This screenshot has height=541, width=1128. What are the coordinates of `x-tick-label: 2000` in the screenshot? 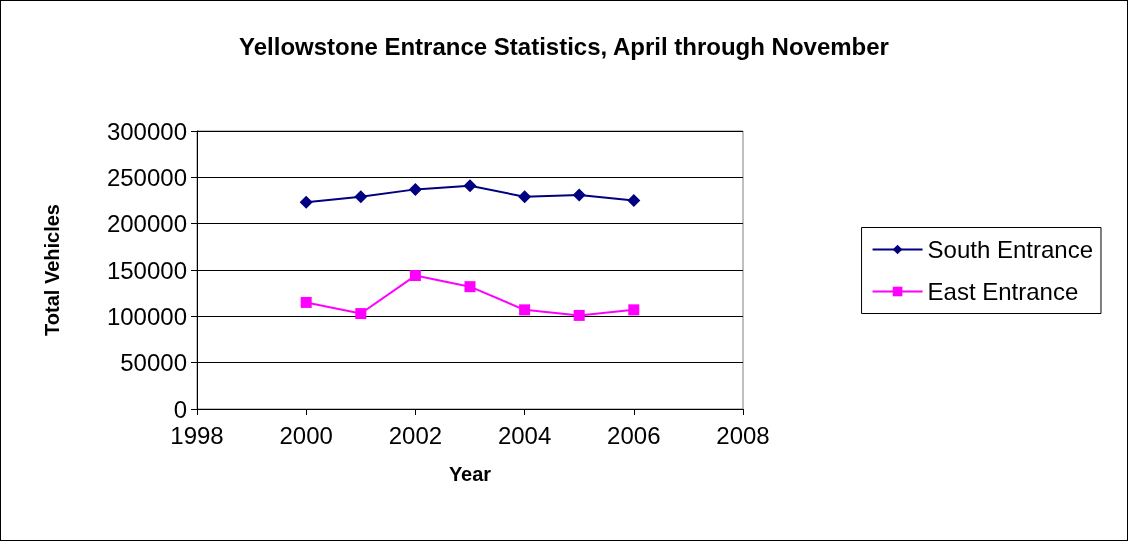 It's located at (306, 435).